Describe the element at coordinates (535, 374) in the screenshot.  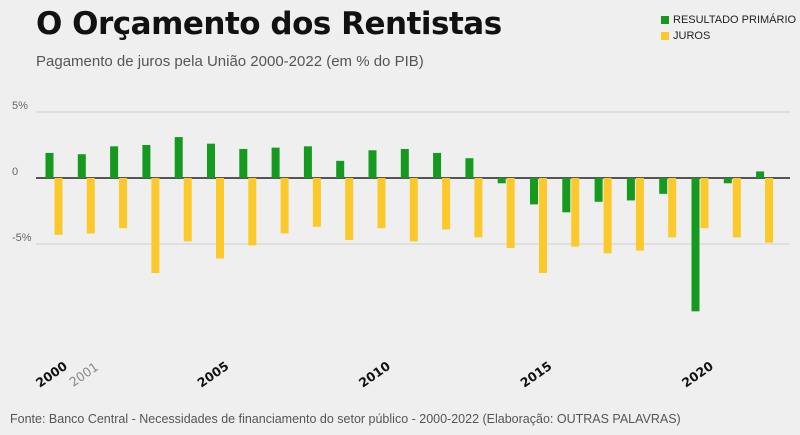
I see `x-tick-label-2015: 2015` at that location.